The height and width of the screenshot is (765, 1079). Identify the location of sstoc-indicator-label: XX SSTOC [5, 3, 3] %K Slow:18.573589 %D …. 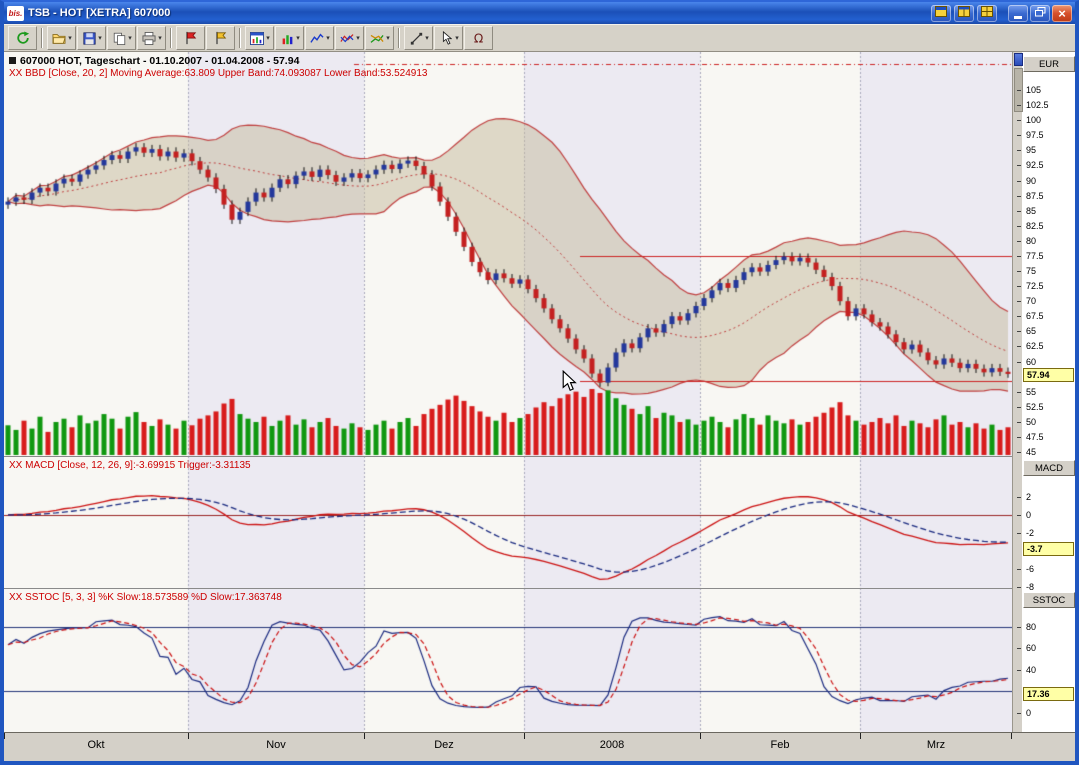
(145, 597).